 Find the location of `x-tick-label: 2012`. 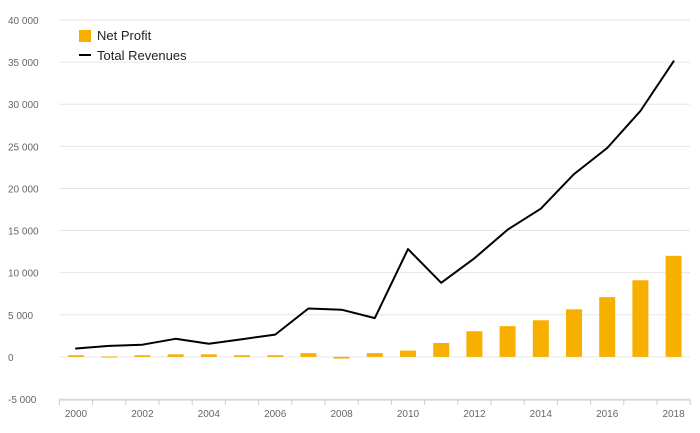

x-tick-label: 2012 is located at coordinates (474, 414).